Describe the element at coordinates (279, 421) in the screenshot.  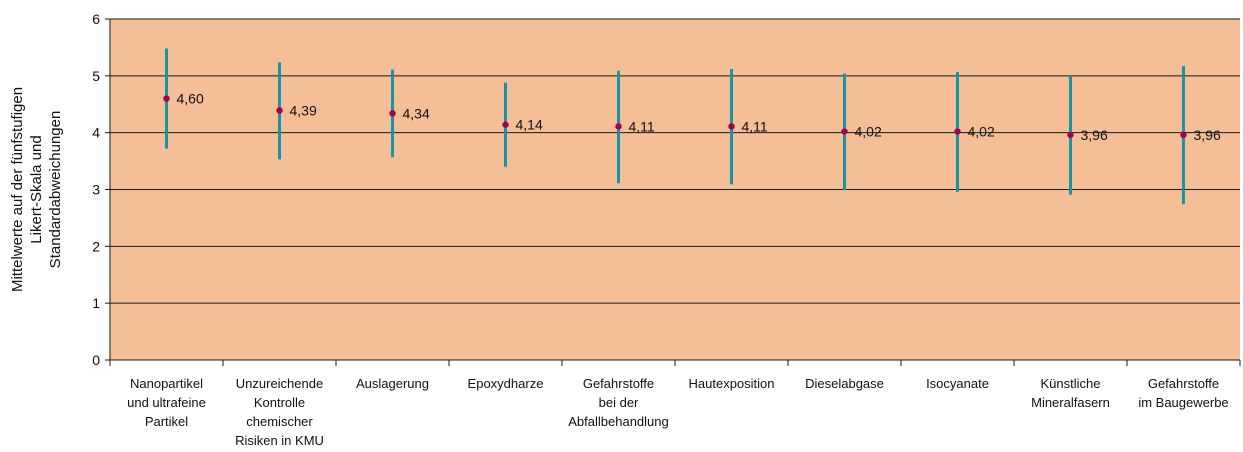
I see `x-category-label-line: chemischer` at that location.